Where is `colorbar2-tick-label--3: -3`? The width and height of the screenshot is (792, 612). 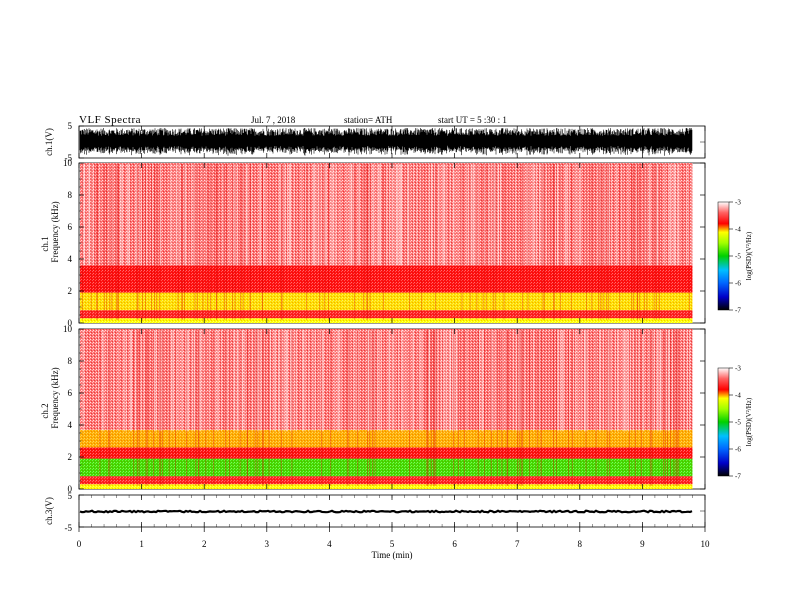 colorbar2-tick-label--3: -3 is located at coordinates (738, 369).